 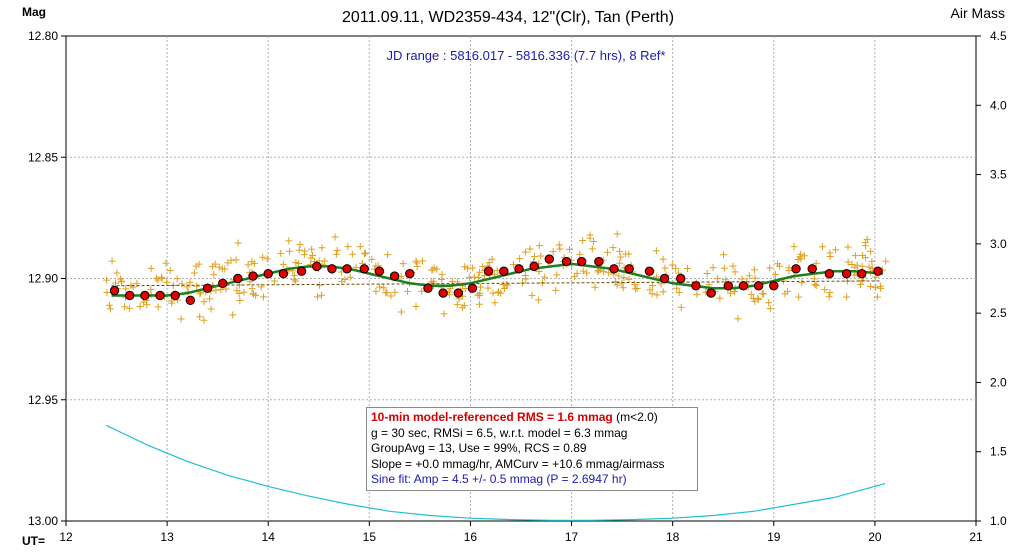 What do you see at coordinates (572, 537) in the screenshot?
I see `x-tick-label: 17` at bounding box center [572, 537].